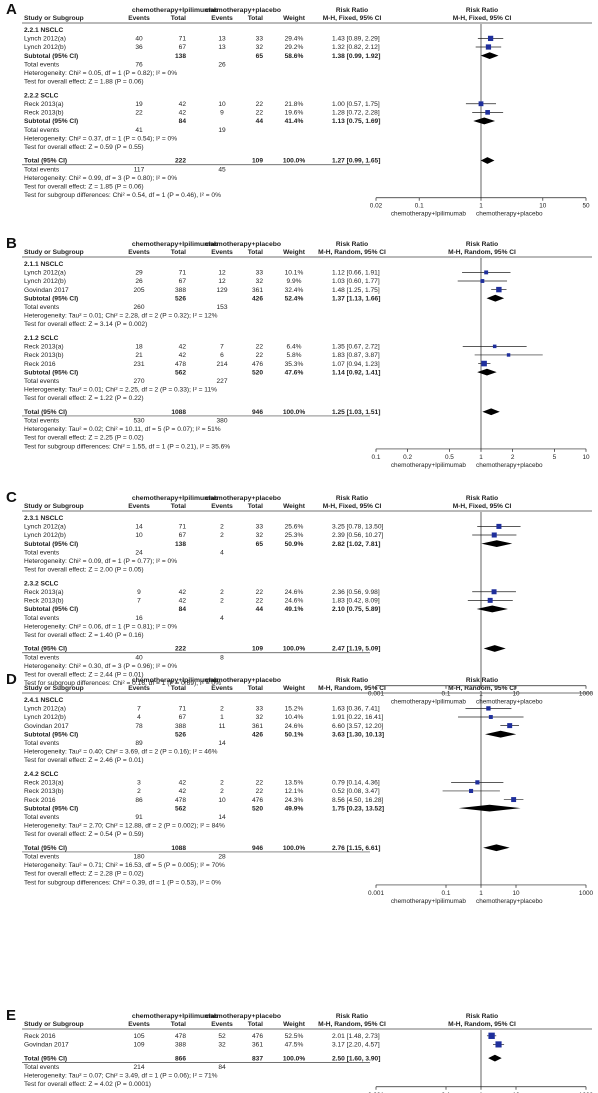  I want to click on weight-value: 10.4%, so click(294, 717).